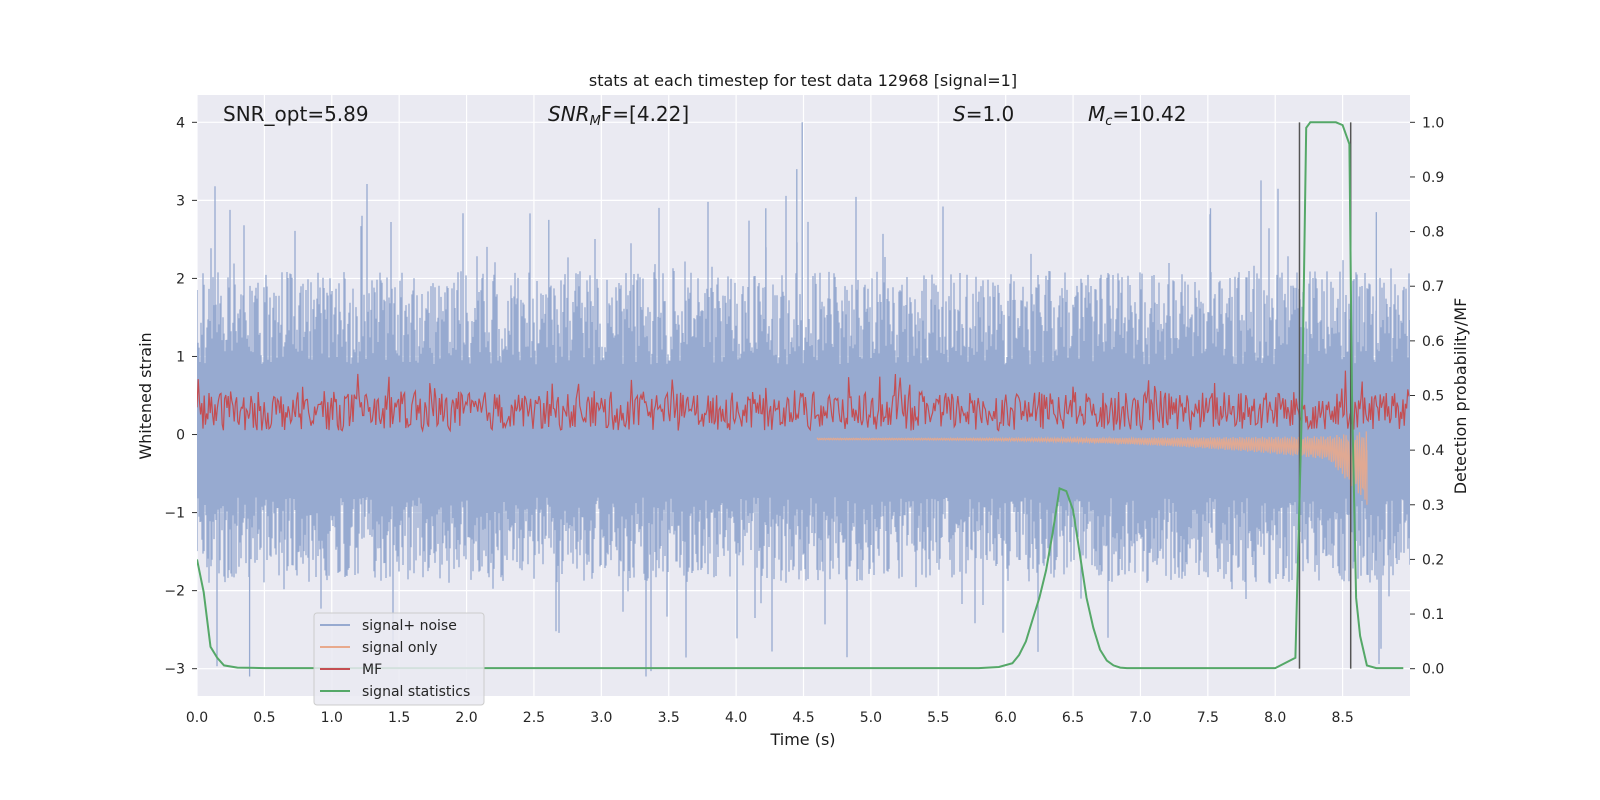  Describe the element at coordinates (1433, 560) in the screenshot. I see `y-right-tick-label: 0.2` at that location.